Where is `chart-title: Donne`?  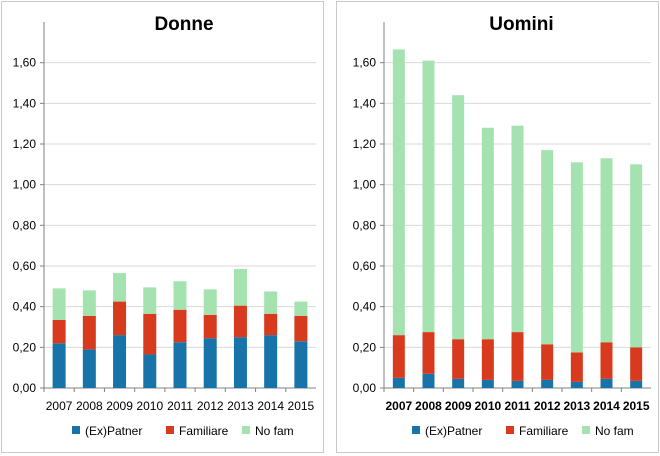 chart-title: Donne is located at coordinates (183, 24).